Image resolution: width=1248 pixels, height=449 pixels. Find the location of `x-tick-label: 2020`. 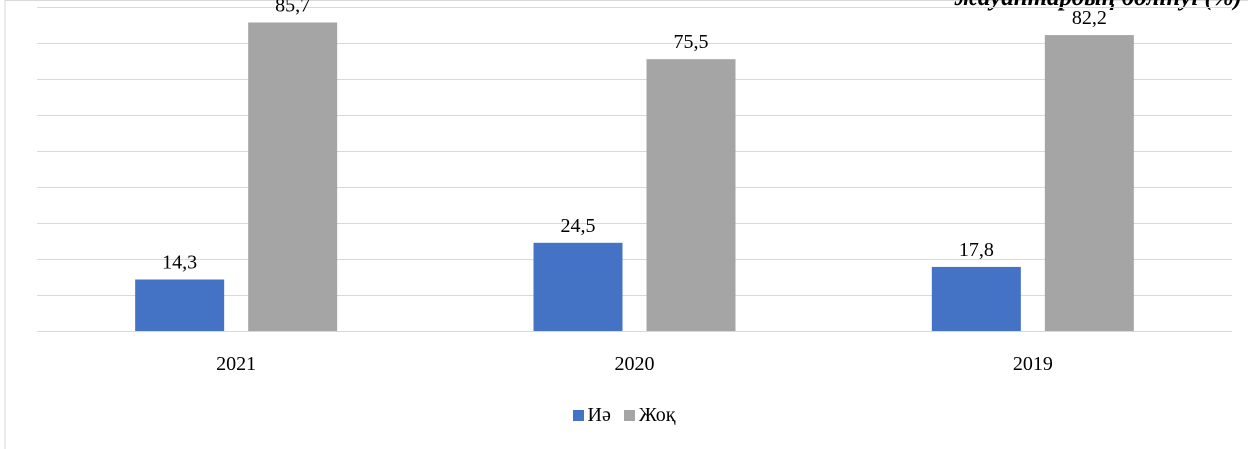

x-tick-label: 2020 is located at coordinates (635, 364).